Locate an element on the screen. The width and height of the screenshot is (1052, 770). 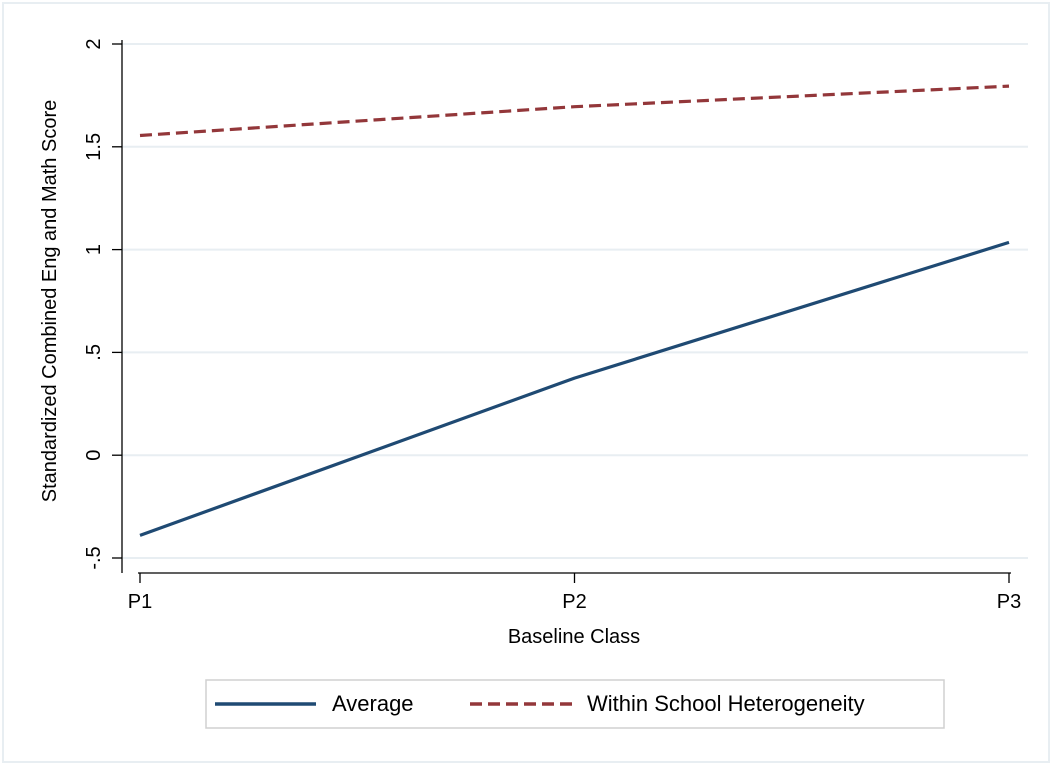
legend: Average Within School Heterogeneity is located at coordinates (575, 704).